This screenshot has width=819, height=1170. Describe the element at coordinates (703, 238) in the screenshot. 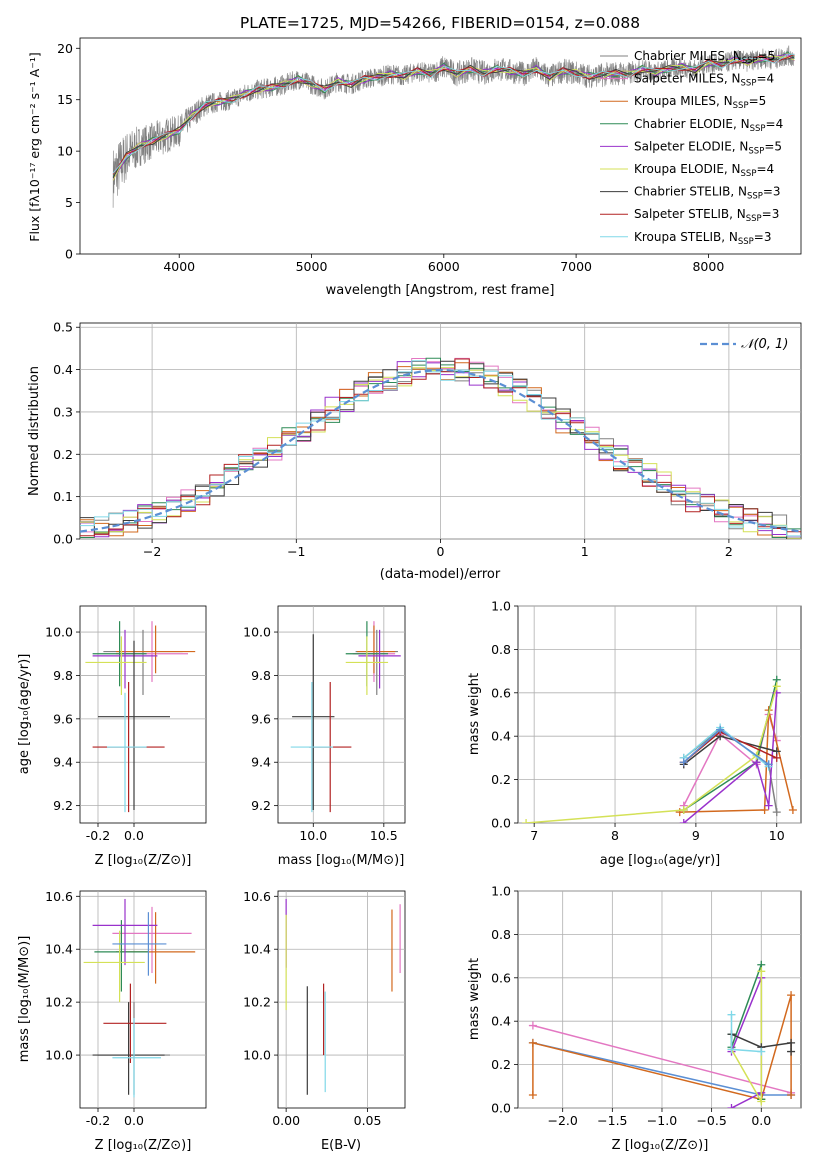

I see `legend-label-8: Kroupa STELIB, NSSP=3` at that location.